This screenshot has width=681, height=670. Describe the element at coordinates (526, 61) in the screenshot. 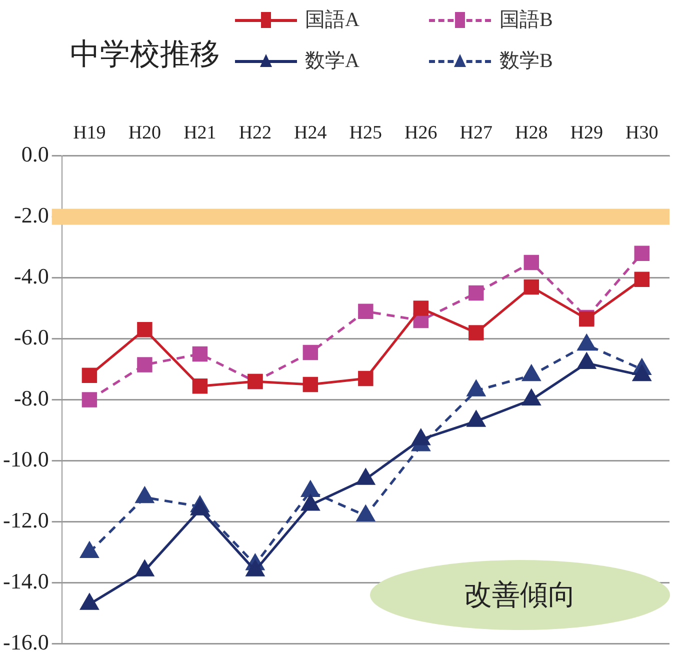

I see `legend-label: 数学B` at that location.